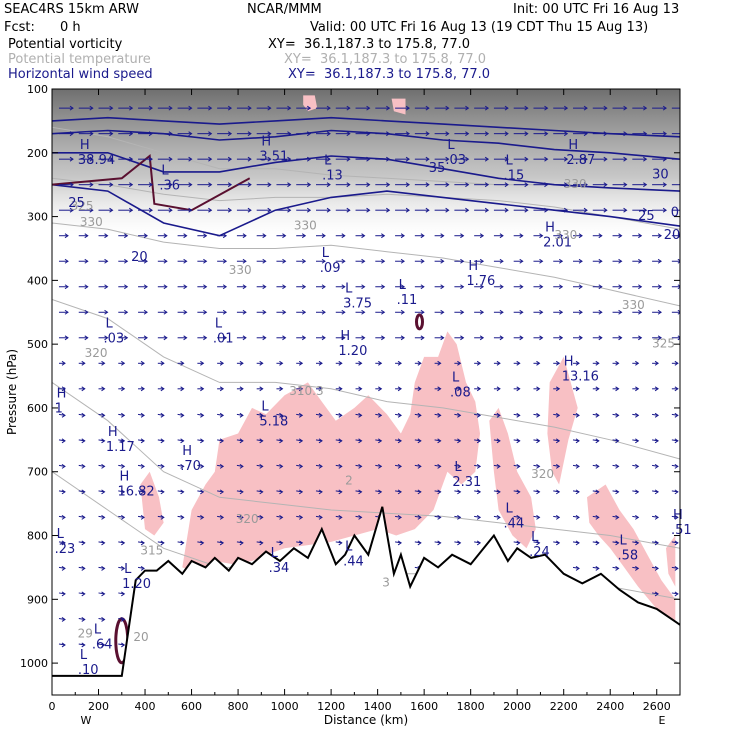 Image resolution: width=740 pixels, height=740 pixels. Describe the element at coordinates (37, 344) in the screenshot. I see `y-tick-label: 500` at that location.